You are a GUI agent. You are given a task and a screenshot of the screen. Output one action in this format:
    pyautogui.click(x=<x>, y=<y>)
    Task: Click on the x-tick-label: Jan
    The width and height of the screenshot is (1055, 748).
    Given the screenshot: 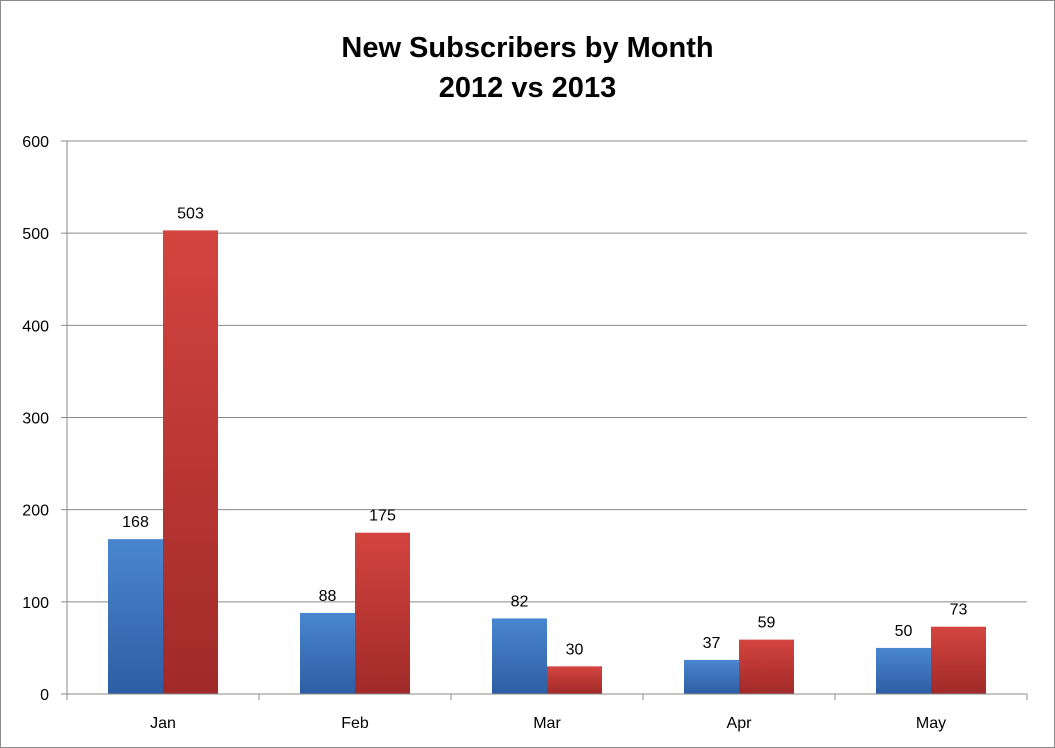 What is the action you would take?
    pyautogui.click(x=163, y=723)
    